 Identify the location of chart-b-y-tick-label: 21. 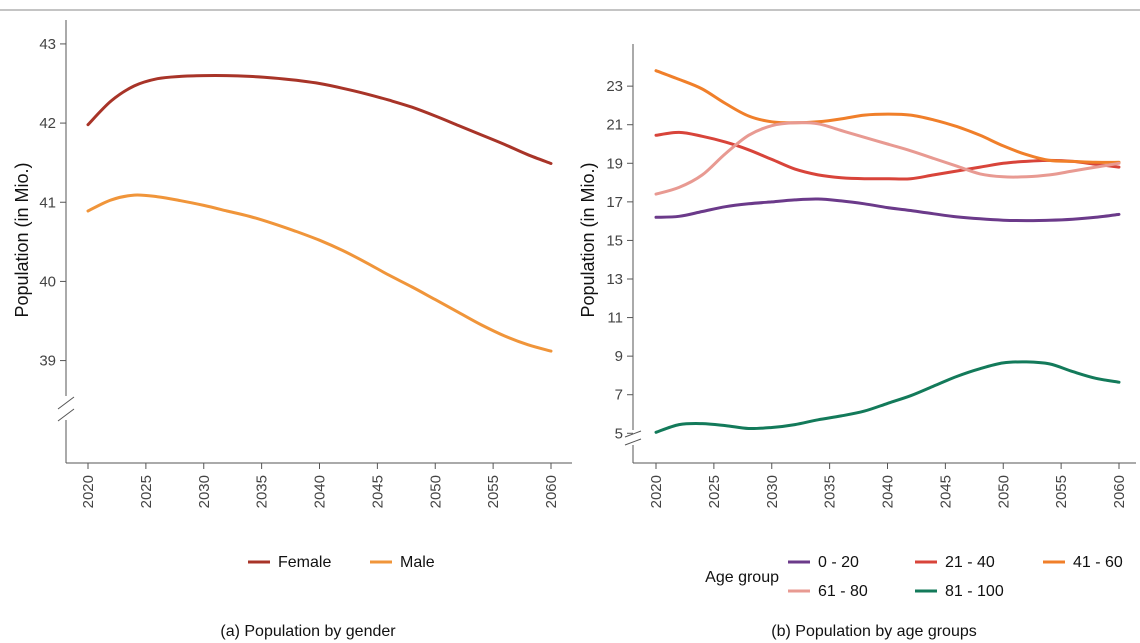
(614, 125).